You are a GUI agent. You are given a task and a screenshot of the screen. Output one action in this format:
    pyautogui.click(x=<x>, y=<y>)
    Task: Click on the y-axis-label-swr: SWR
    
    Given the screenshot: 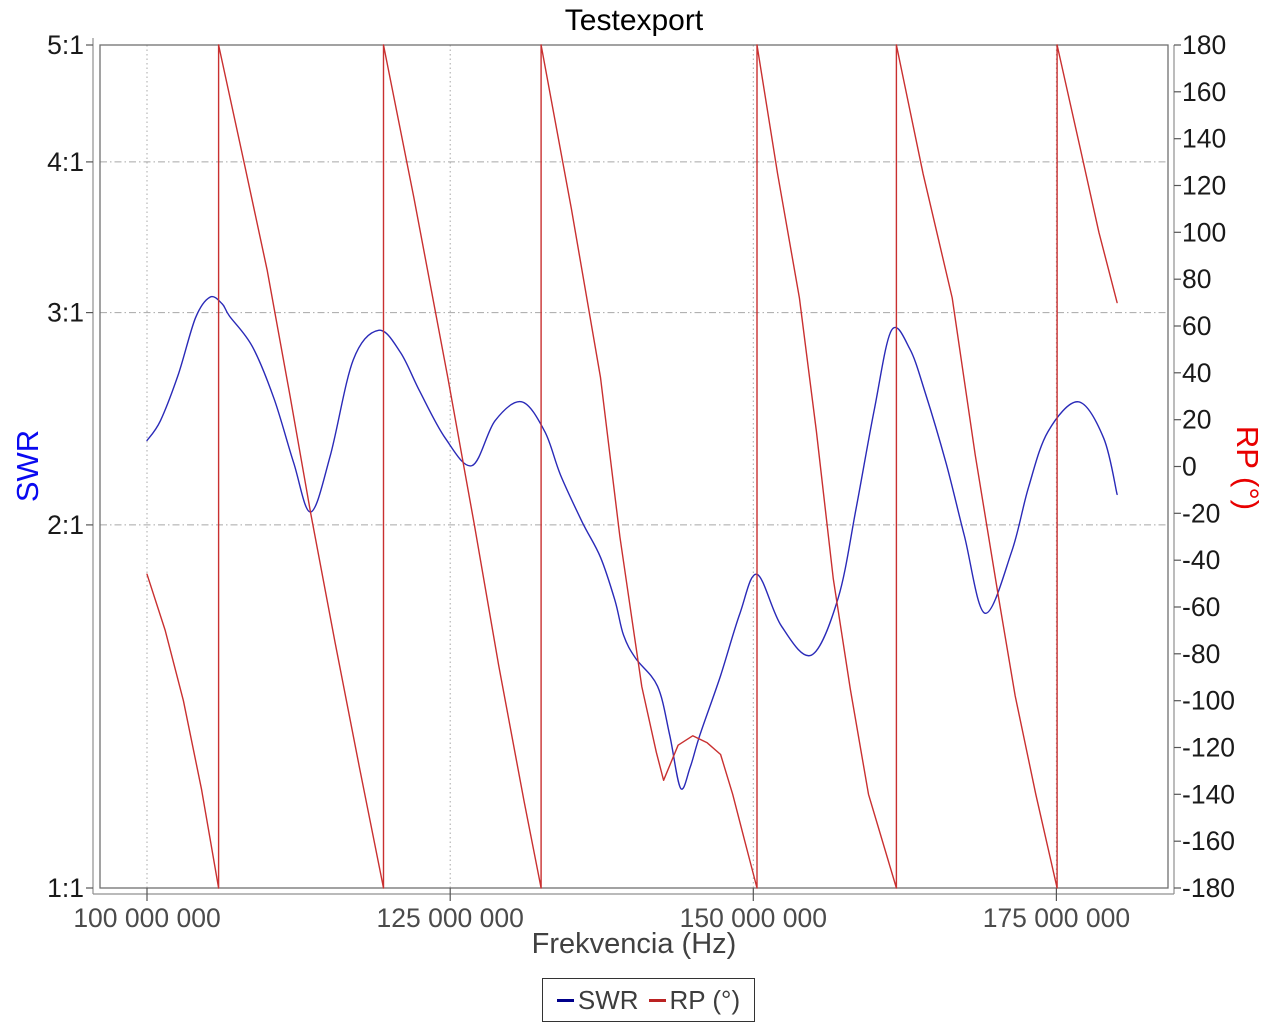 What is the action you would take?
    pyautogui.click(x=27, y=466)
    